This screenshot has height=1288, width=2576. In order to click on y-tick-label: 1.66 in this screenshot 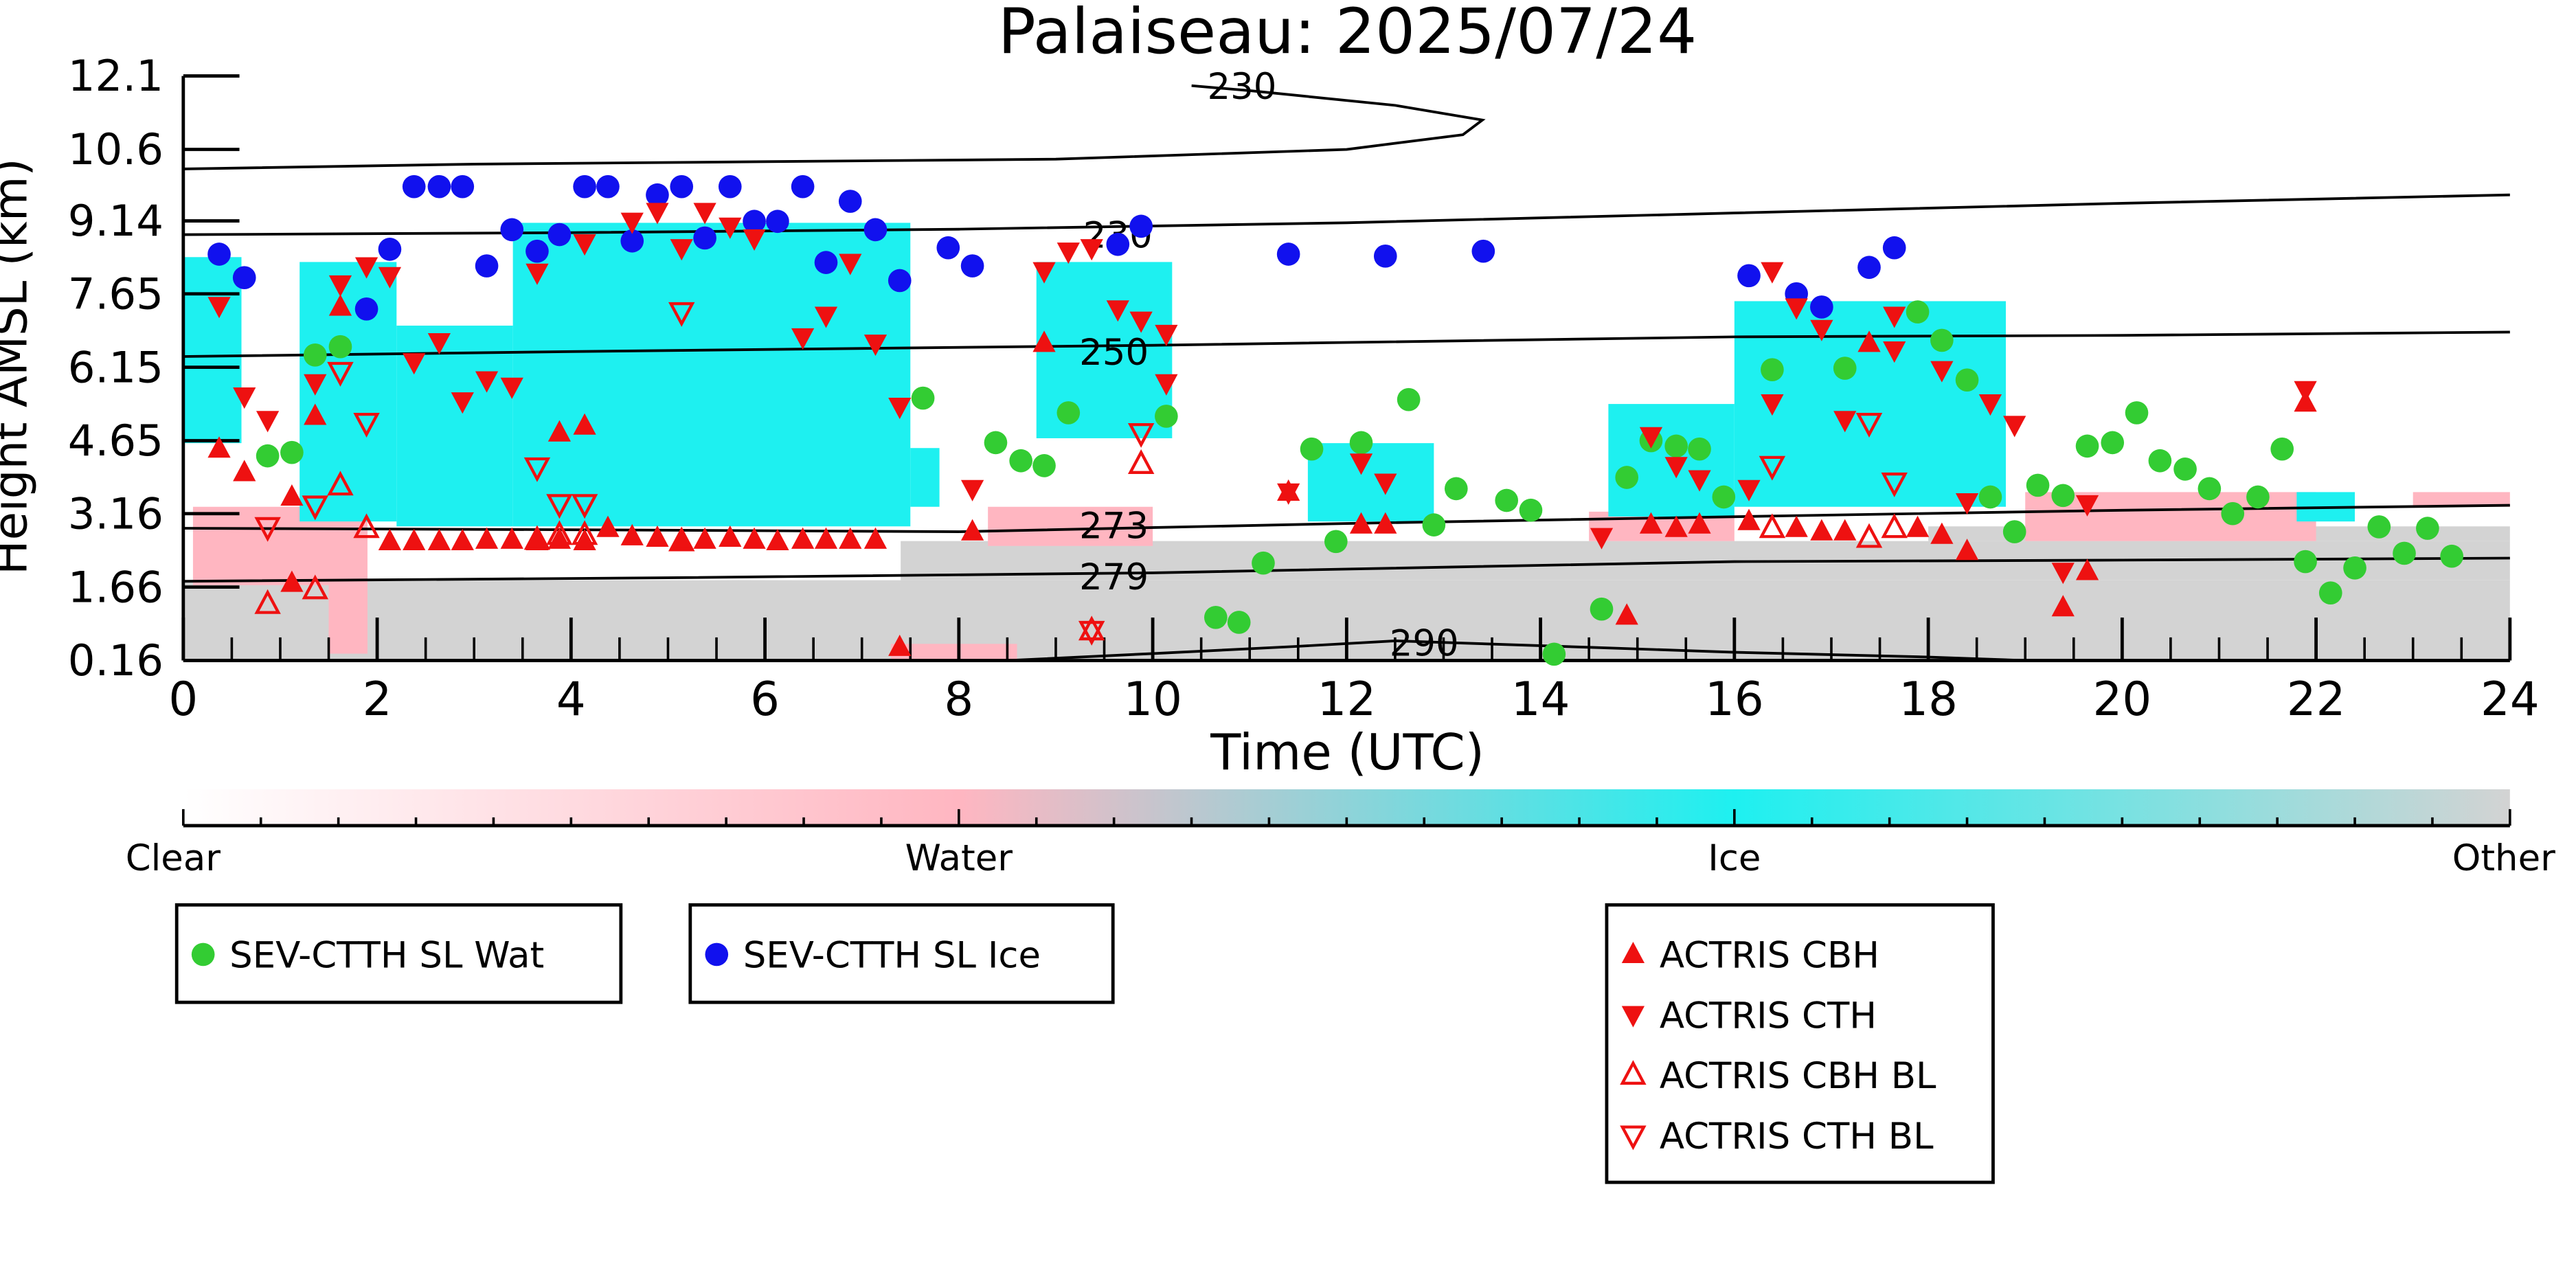, I will do `click(115, 587)`.